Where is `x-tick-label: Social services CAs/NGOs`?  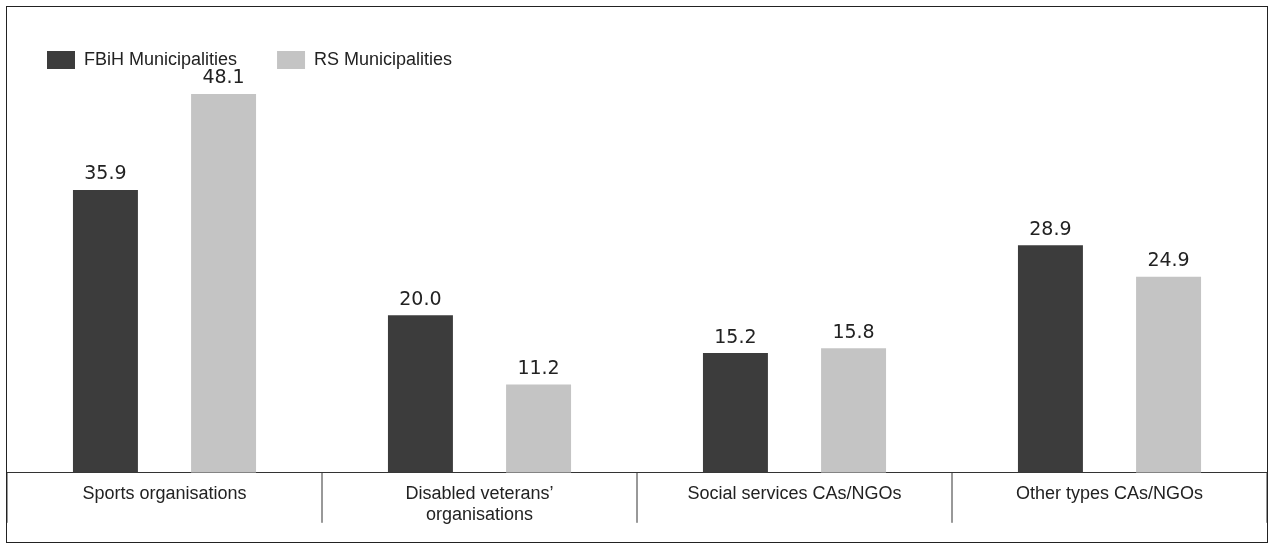 x-tick-label: Social services CAs/NGOs is located at coordinates (794, 492).